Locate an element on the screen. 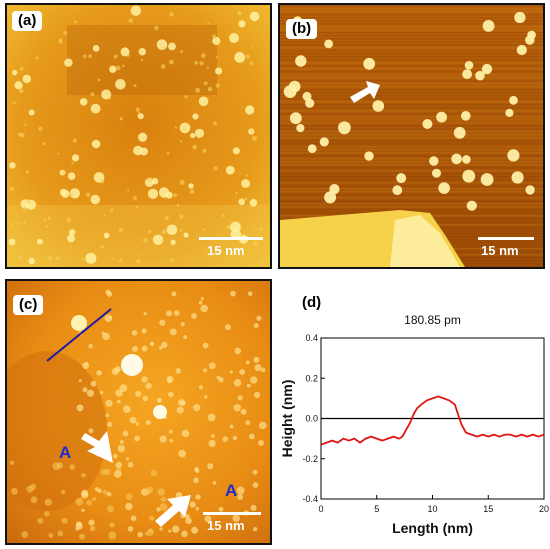  height-profile-line is located at coordinates (432, 420).